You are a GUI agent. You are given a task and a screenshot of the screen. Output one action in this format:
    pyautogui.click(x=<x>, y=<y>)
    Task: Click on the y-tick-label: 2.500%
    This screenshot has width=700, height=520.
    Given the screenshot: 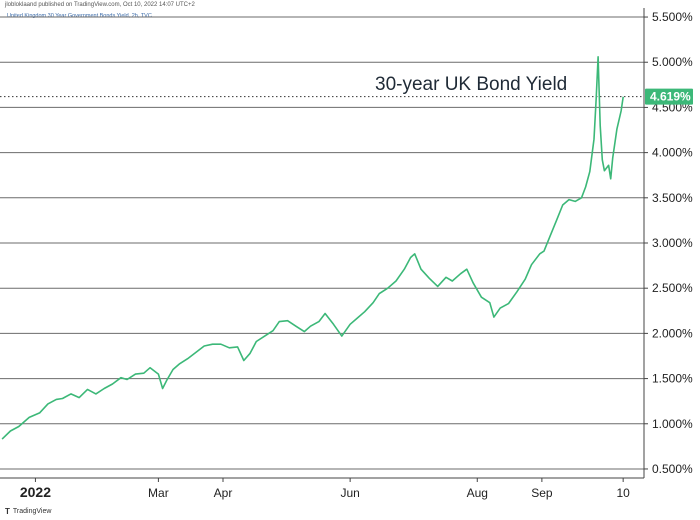 What is the action you would take?
    pyautogui.click(x=672, y=288)
    